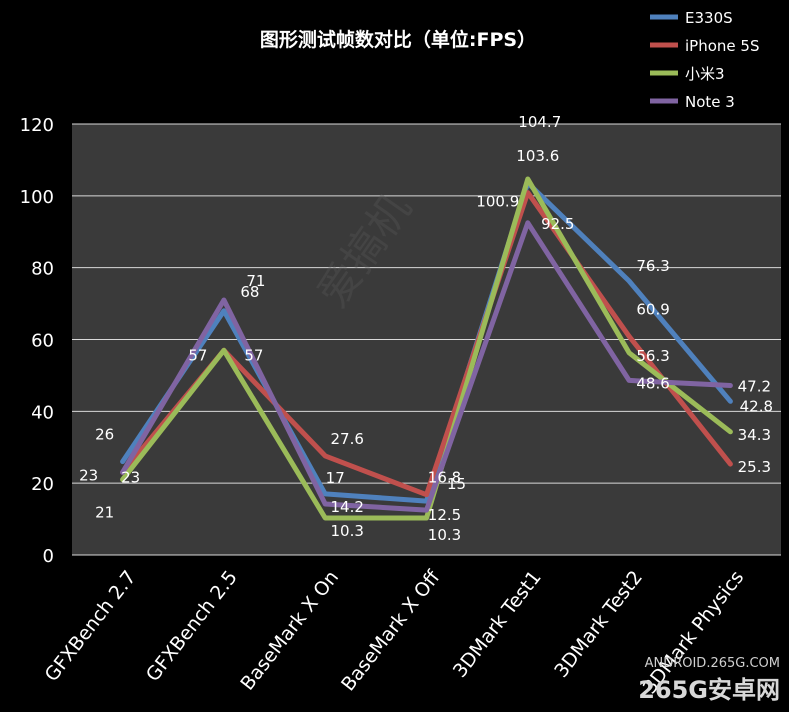 This screenshot has height=712, width=789. I want to click on data-label: 76.3, so click(652, 266).